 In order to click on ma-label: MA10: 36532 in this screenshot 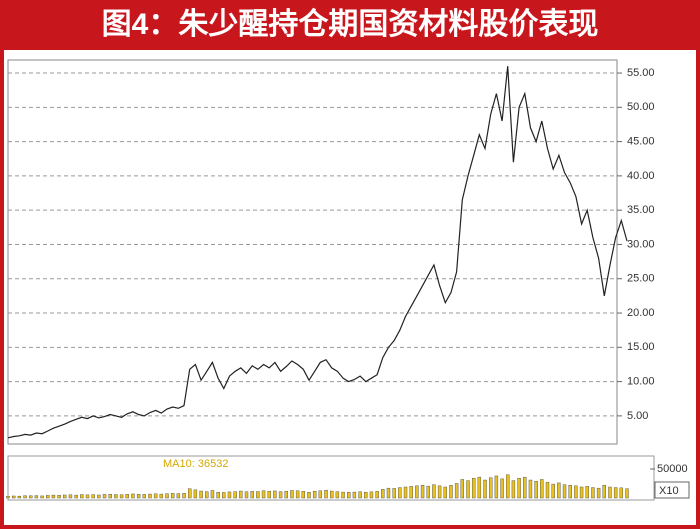, I will do `click(195, 464)`.